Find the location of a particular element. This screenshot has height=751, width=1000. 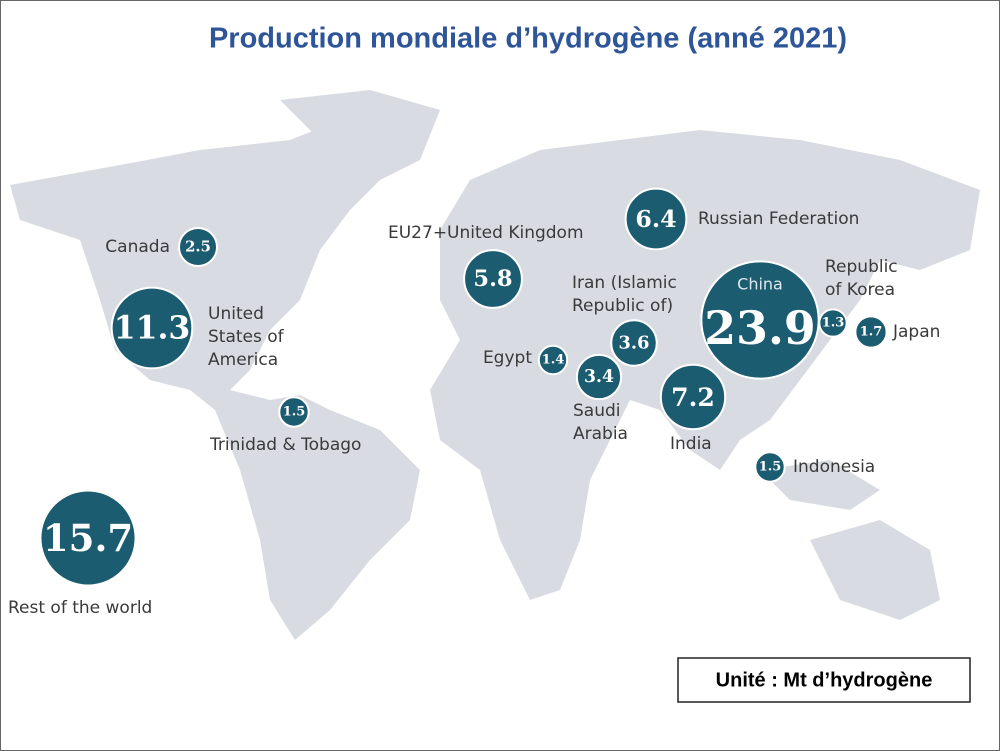

region-label: Rest of the world is located at coordinates (80, 608).